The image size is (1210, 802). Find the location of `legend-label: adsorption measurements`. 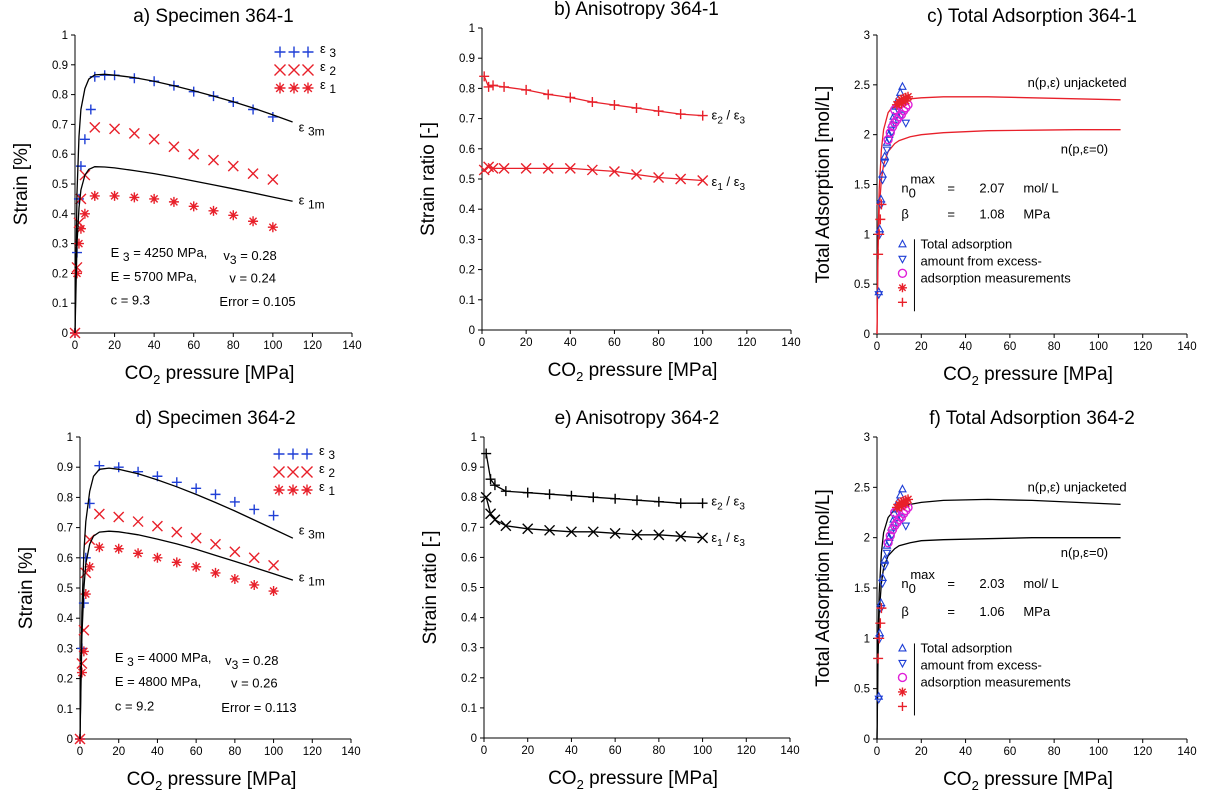

legend-label: adsorption measurements is located at coordinates (995, 681).